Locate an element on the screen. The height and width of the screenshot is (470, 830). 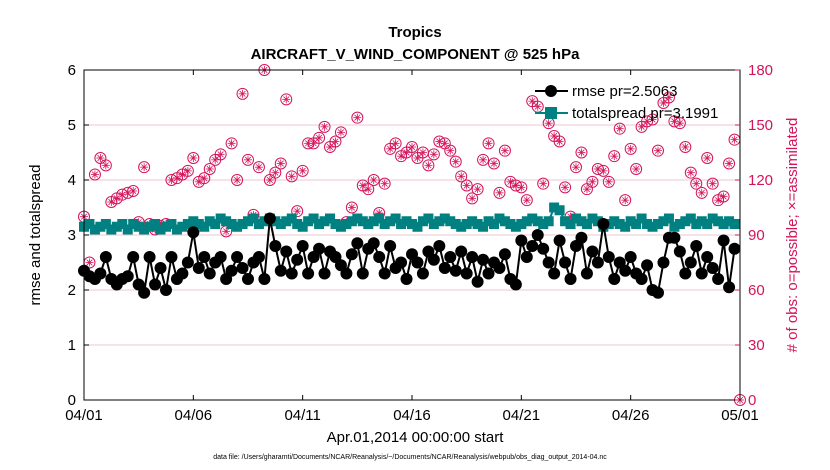
y2-tick-label-4: 120 is located at coordinates (760, 180).